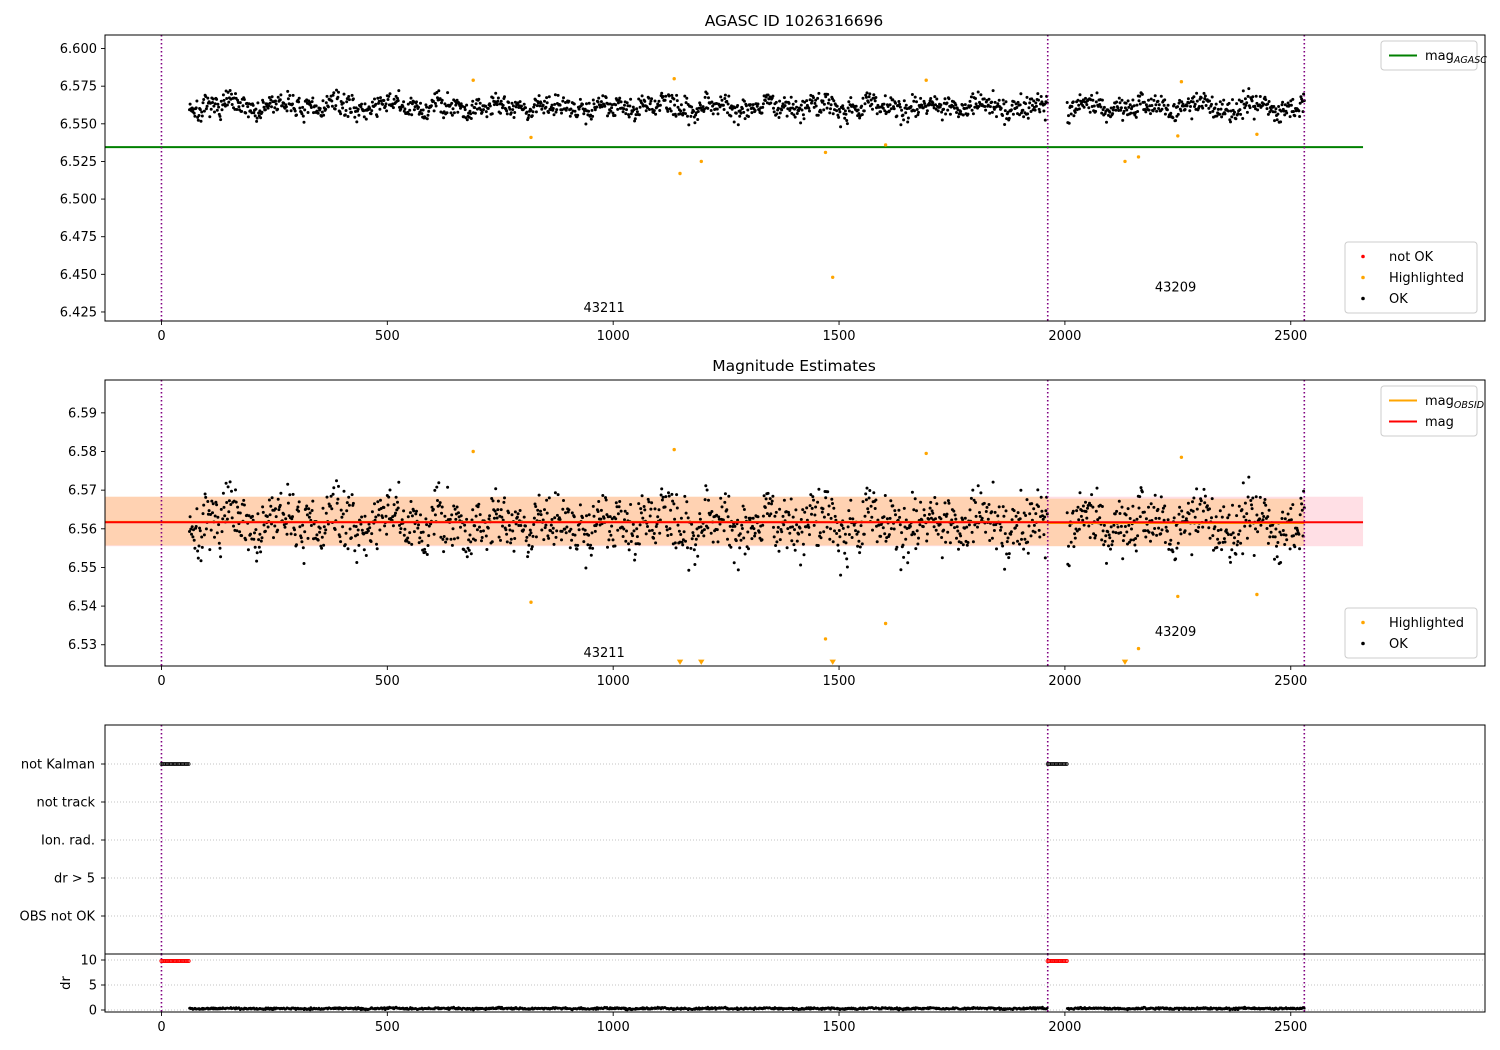 Image resolution: width=1500 pixels, height=1050 pixels. Describe the element at coordinates (82, 452) in the screenshot. I see `y-tick-label: 6.58` at that location.